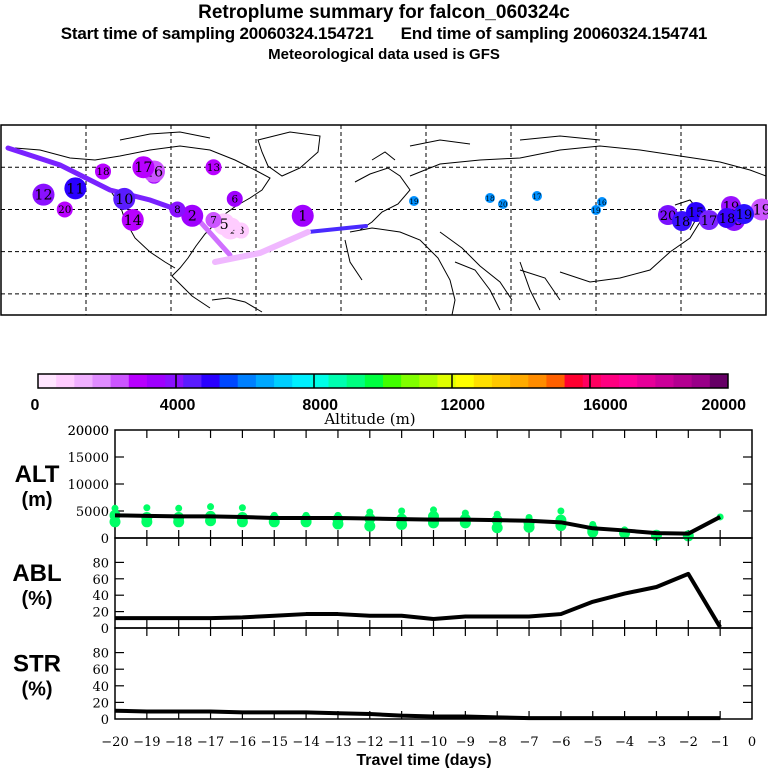 The height and width of the screenshot is (768, 768). Describe the element at coordinates (688, 742) in the screenshot. I see `x-tick-label: −2` at that location.